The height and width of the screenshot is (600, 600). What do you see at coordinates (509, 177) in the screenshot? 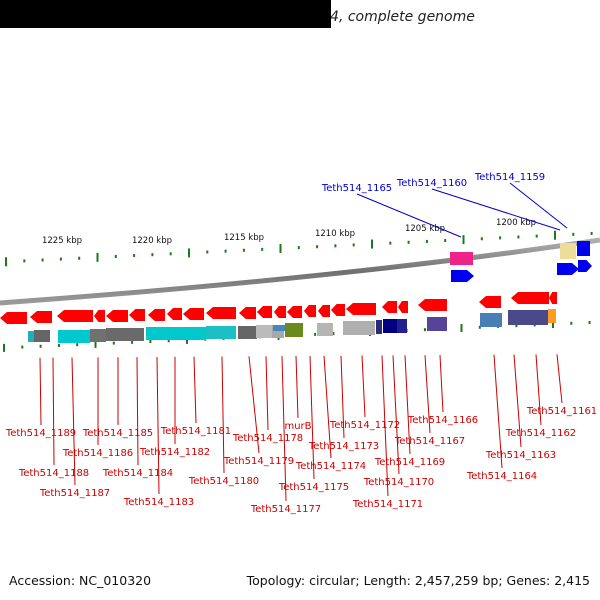
I see `forward-gene-label: Teth514_1159` at bounding box center [509, 177].